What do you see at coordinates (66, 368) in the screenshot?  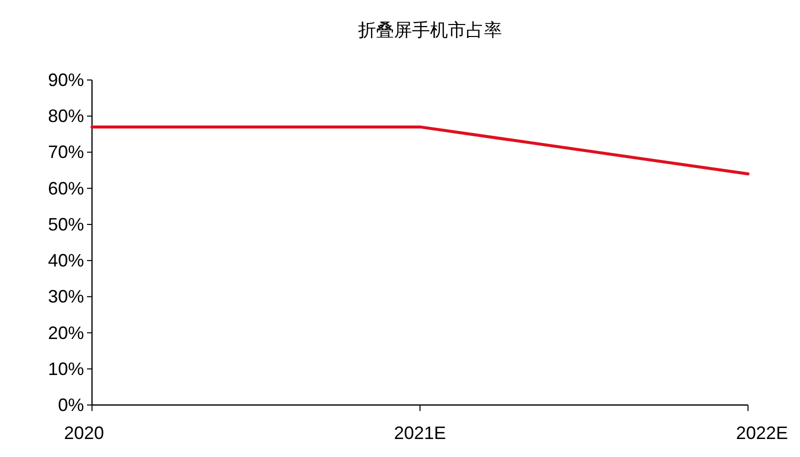 I see `y-tick-label: 10%` at bounding box center [66, 368].